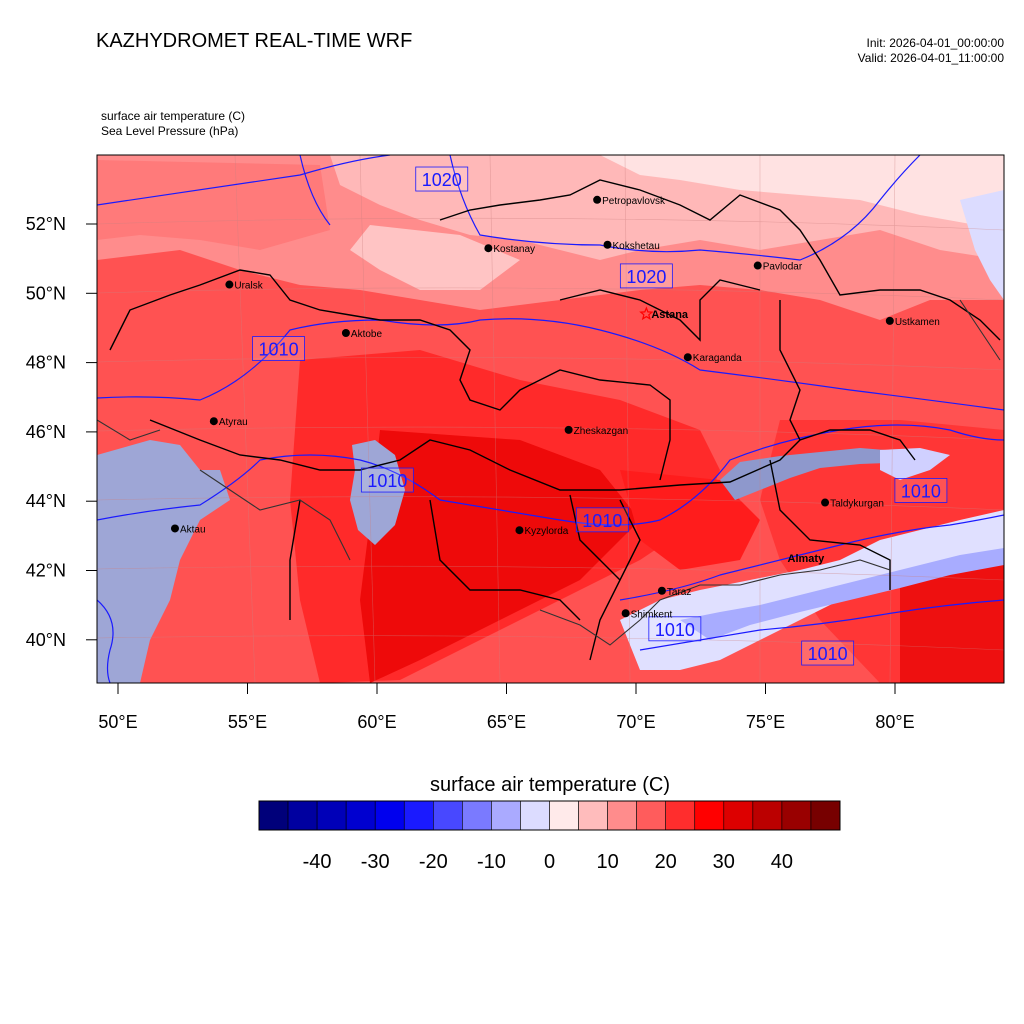 The image size is (1024, 1024). Describe the element at coordinates (634, 201) in the screenshot. I see `city-label: Petropavlovsk` at that location.